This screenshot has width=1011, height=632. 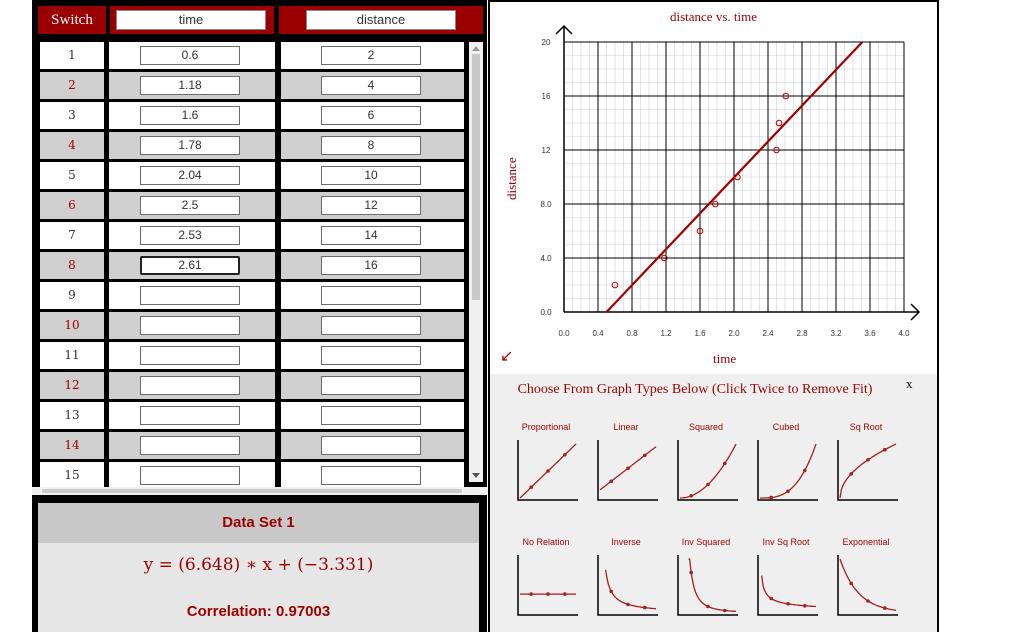 I want to click on scrollbar-thumb, so click(x=476, y=177).